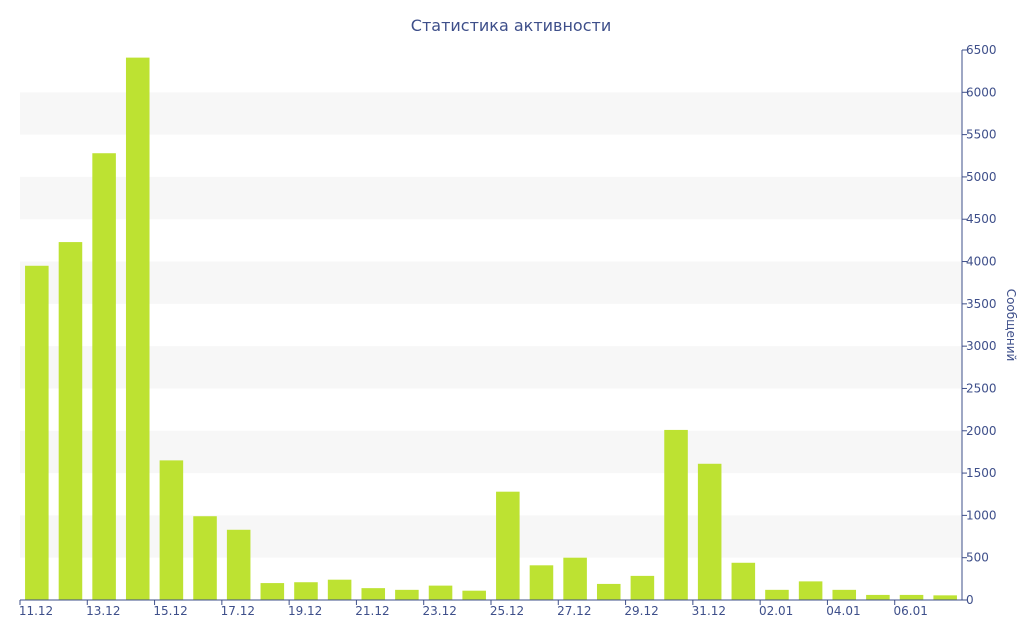  Describe the element at coordinates (981, 431) in the screenshot. I see `y-tick-label: 2000` at that location.